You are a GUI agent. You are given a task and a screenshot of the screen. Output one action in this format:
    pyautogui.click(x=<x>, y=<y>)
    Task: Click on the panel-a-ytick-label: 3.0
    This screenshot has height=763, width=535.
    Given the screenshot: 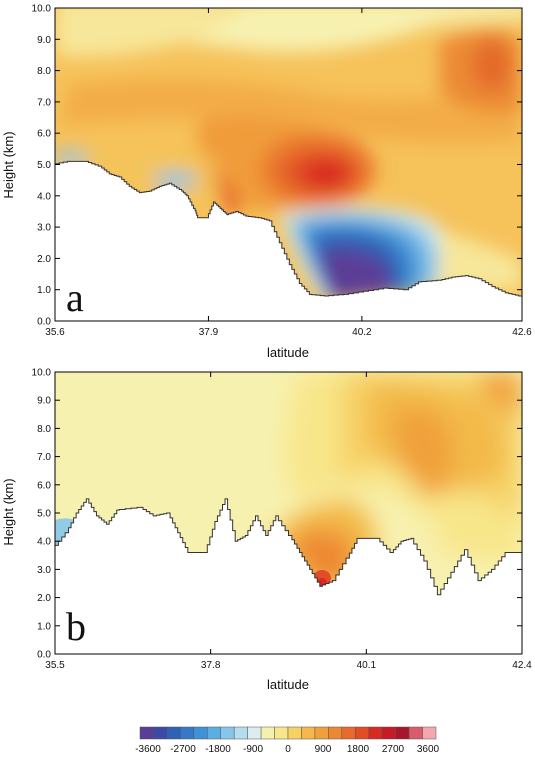 What is the action you would take?
    pyautogui.click(x=44, y=228)
    